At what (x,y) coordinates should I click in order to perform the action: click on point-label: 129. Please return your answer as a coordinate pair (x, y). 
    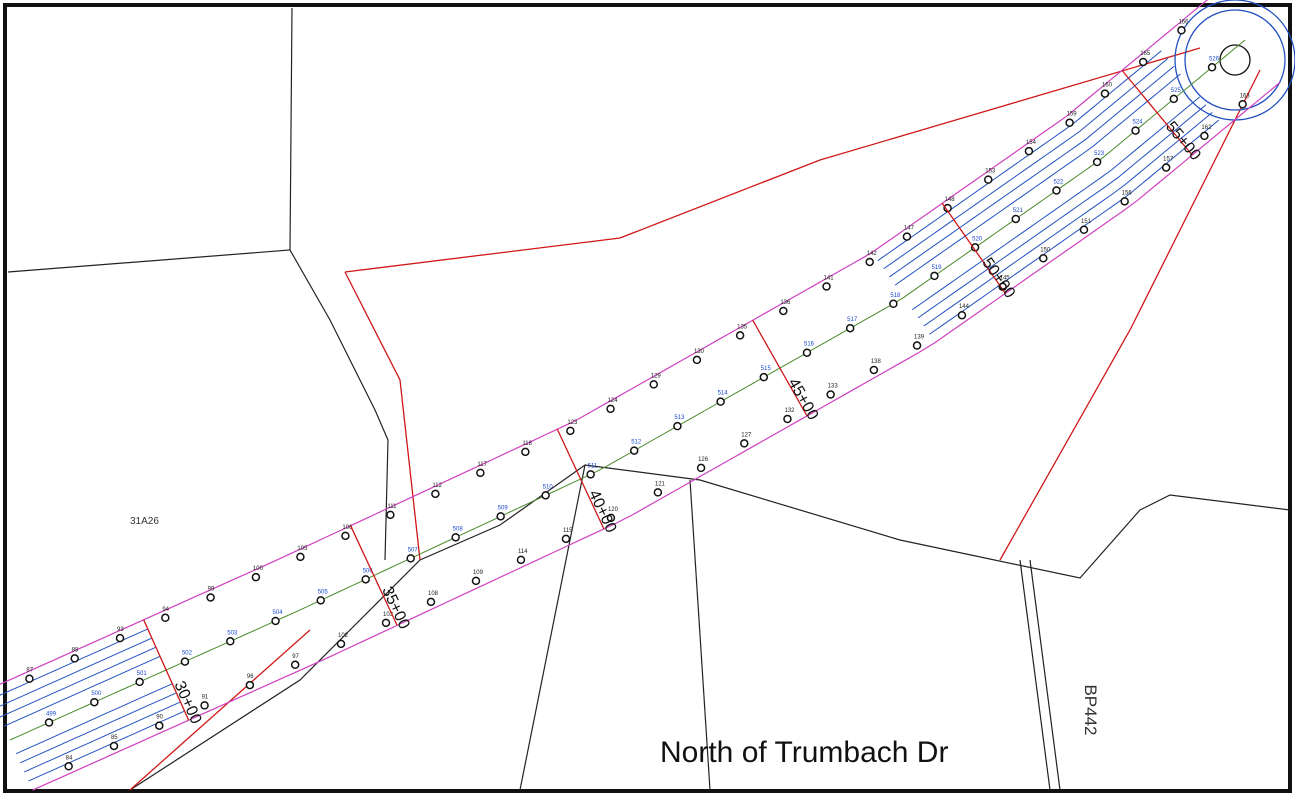
    Looking at the image, I should click on (656, 376).